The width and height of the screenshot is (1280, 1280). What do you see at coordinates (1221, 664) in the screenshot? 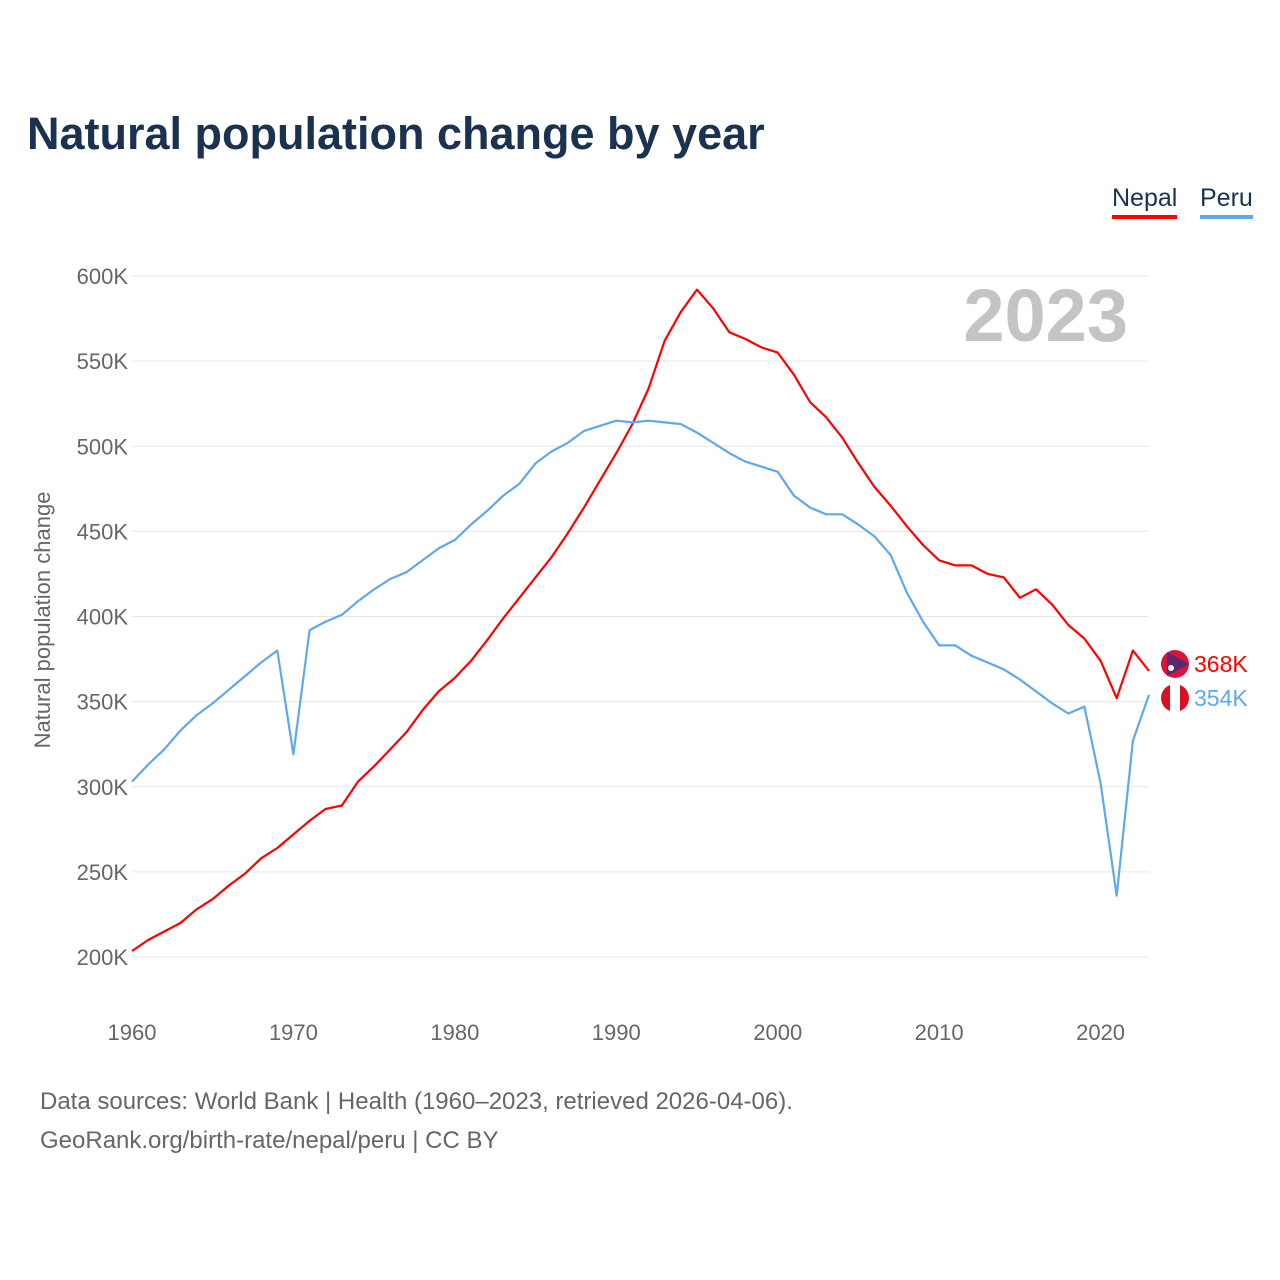
I see `end-value-label-nepal: 368K` at bounding box center [1221, 664].